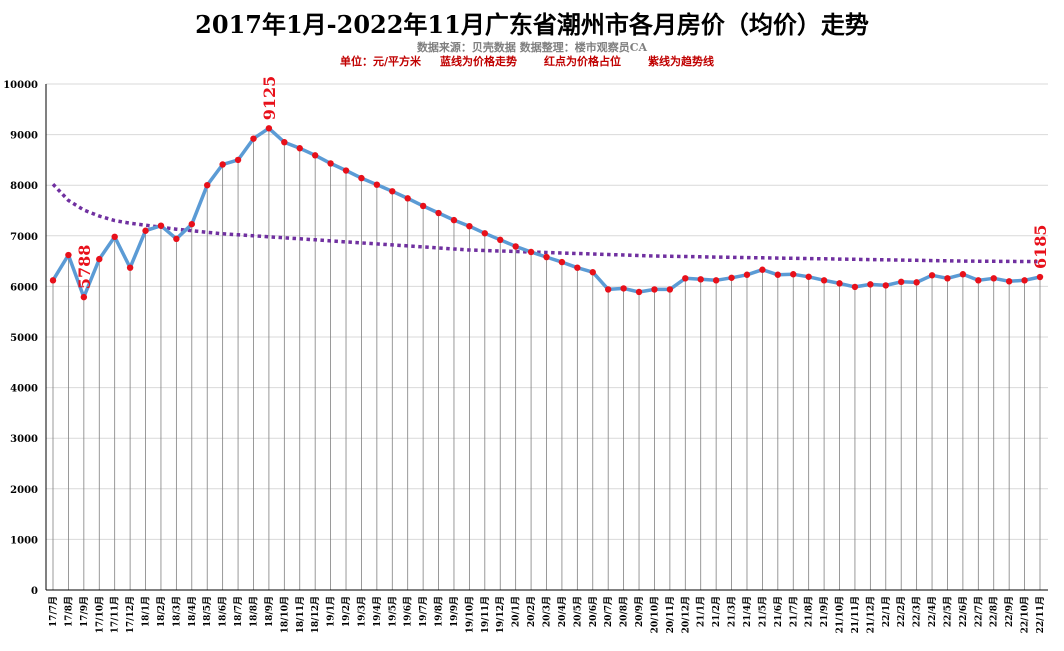  Describe the element at coordinates (253, 611) in the screenshot. I see `x-tick-label: 18/8月` at that location.